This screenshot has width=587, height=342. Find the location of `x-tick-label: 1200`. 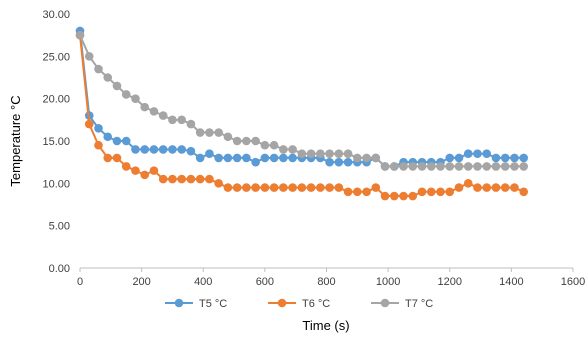

x-tick-label: 1200 is located at coordinates (450, 282).